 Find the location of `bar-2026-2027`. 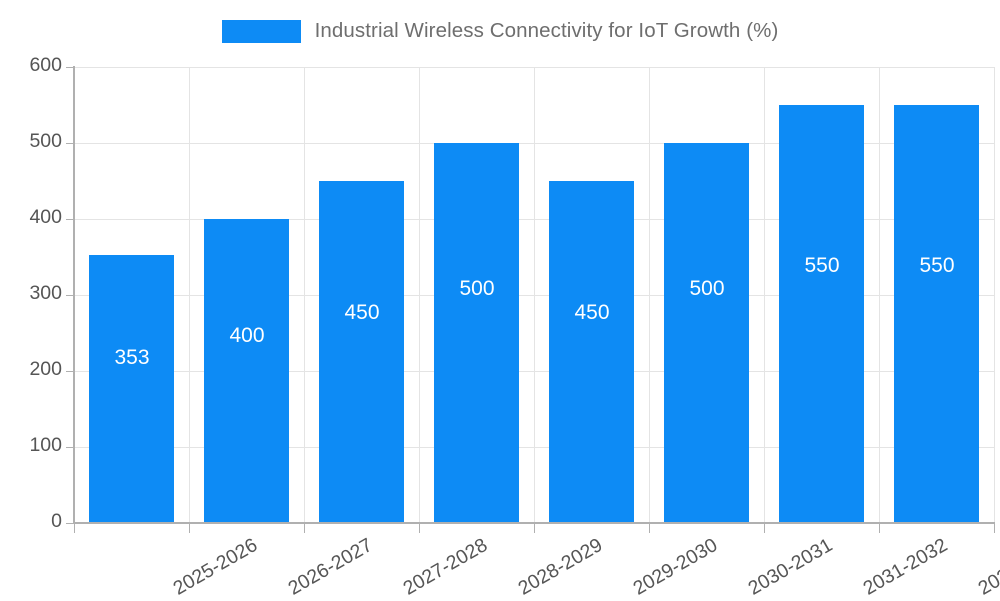

bar-2026-2027 is located at coordinates (246, 371).